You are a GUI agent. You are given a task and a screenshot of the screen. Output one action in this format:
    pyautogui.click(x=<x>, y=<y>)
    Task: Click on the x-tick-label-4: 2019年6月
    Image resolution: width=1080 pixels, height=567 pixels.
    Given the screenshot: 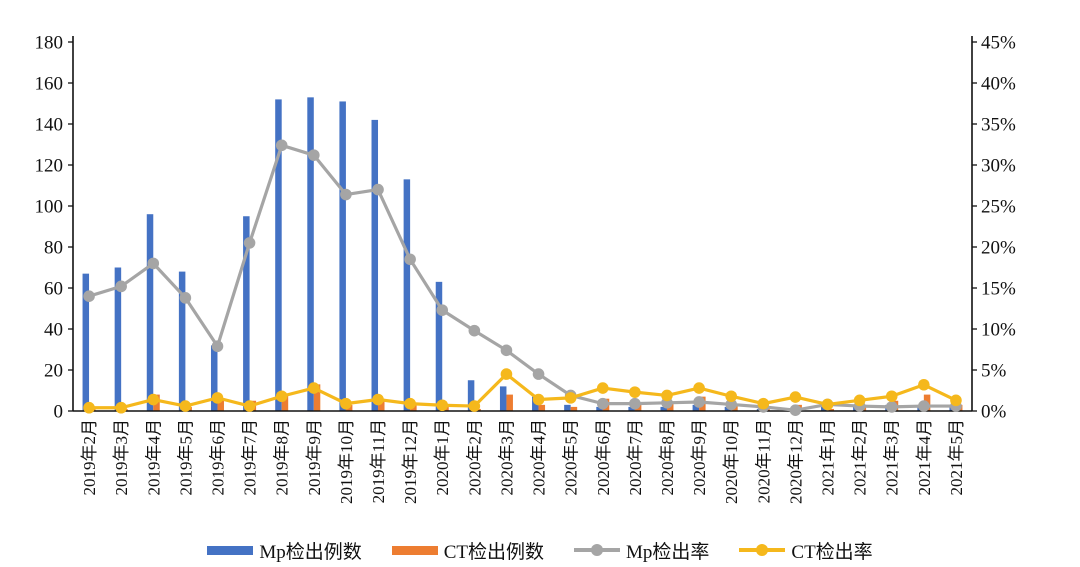 What is the action you would take?
    pyautogui.click(x=217, y=457)
    